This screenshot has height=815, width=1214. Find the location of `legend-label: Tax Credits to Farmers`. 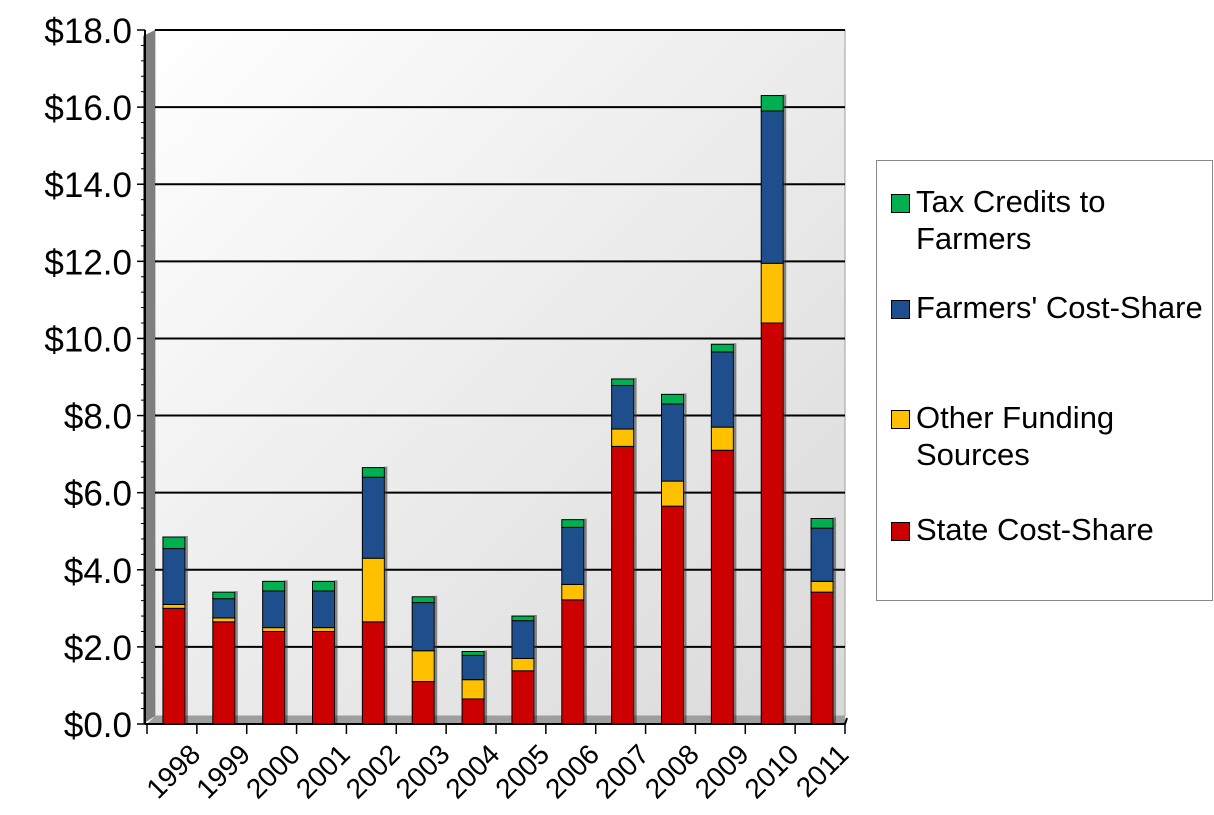

legend-label: Tax Credits to Farmers is located at coordinates (1011, 220).